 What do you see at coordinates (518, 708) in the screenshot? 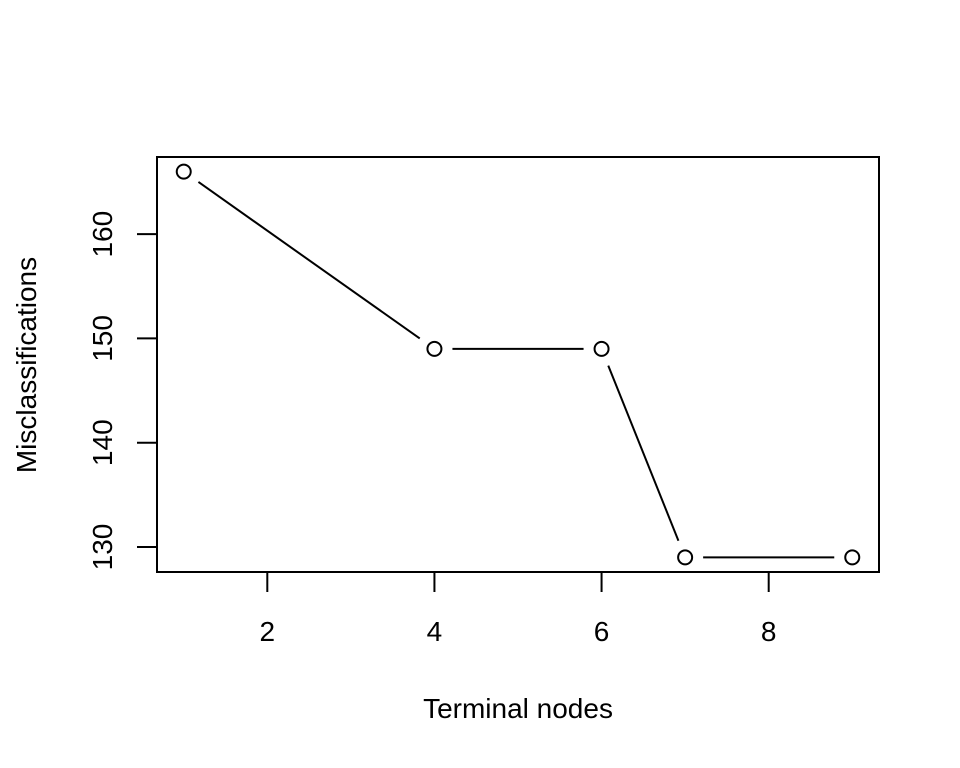
I see `x-axis-title: Terminal nodes` at bounding box center [518, 708].